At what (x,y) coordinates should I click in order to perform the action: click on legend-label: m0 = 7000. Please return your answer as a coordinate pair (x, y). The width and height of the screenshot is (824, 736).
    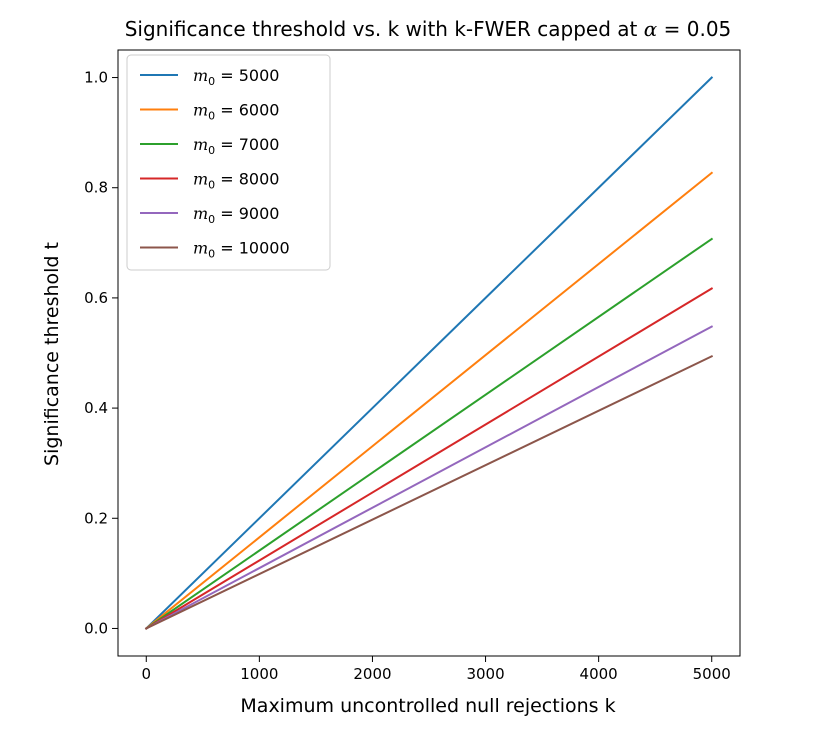
    Looking at the image, I should click on (236, 146).